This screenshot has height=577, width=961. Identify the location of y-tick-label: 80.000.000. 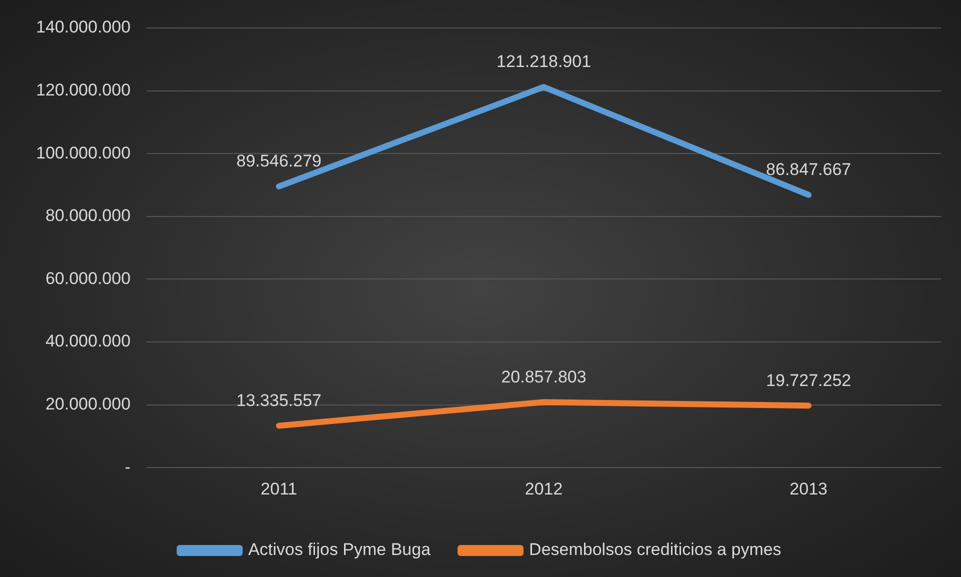
(88, 216).